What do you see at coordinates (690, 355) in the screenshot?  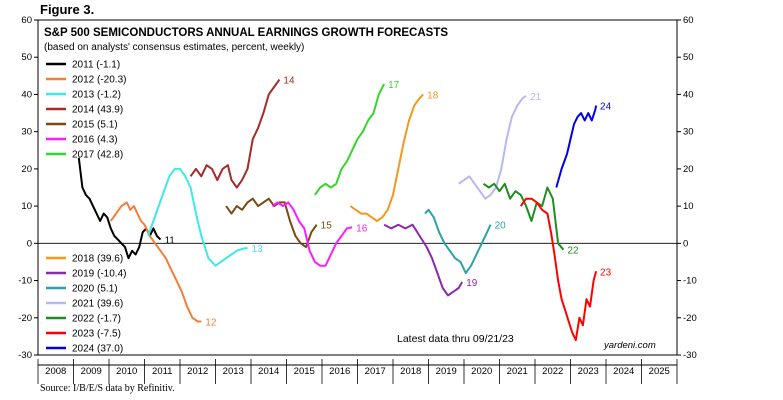 I see `y-tick-label-right: -30` at bounding box center [690, 355].